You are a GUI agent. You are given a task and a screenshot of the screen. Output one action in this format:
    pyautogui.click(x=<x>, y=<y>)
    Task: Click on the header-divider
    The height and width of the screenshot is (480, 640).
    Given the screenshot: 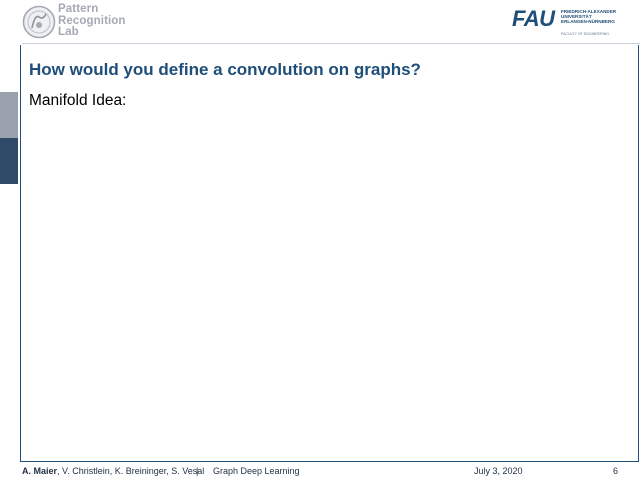 What is the action you would take?
    pyautogui.click(x=331, y=43)
    